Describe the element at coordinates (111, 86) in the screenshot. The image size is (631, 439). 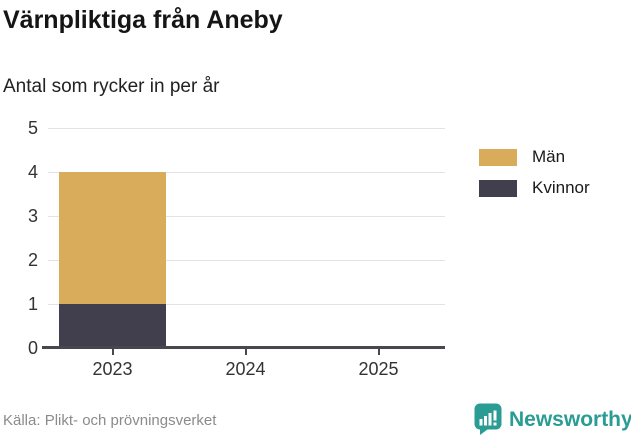
I see `chart-subtitle: Antal som rycker in per år` at that location.